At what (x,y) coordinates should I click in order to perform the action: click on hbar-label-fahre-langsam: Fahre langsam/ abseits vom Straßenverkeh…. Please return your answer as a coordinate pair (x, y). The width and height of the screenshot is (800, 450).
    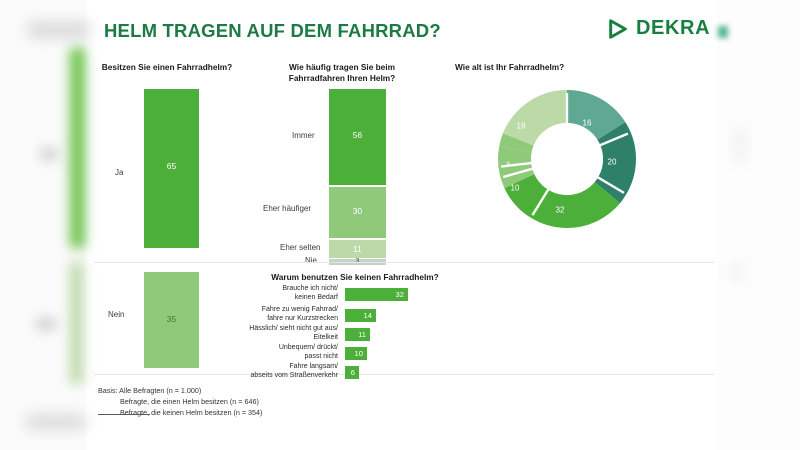
    Looking at the image, I should click on (294, 371).